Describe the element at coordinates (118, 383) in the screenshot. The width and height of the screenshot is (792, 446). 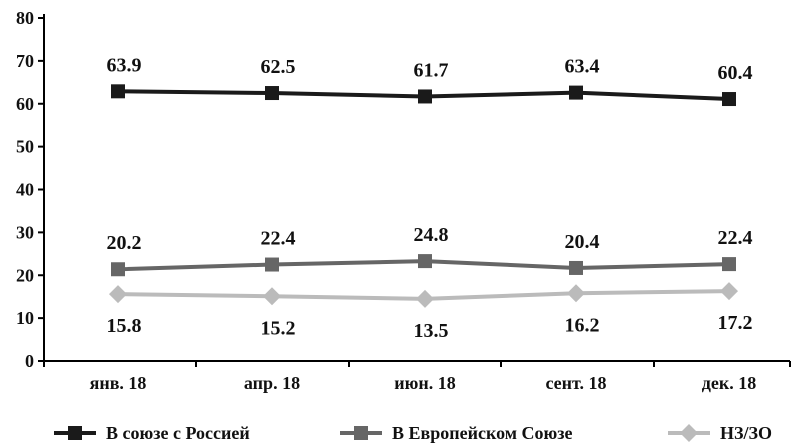
I see `x-tick-label: янв. 18` at that location.